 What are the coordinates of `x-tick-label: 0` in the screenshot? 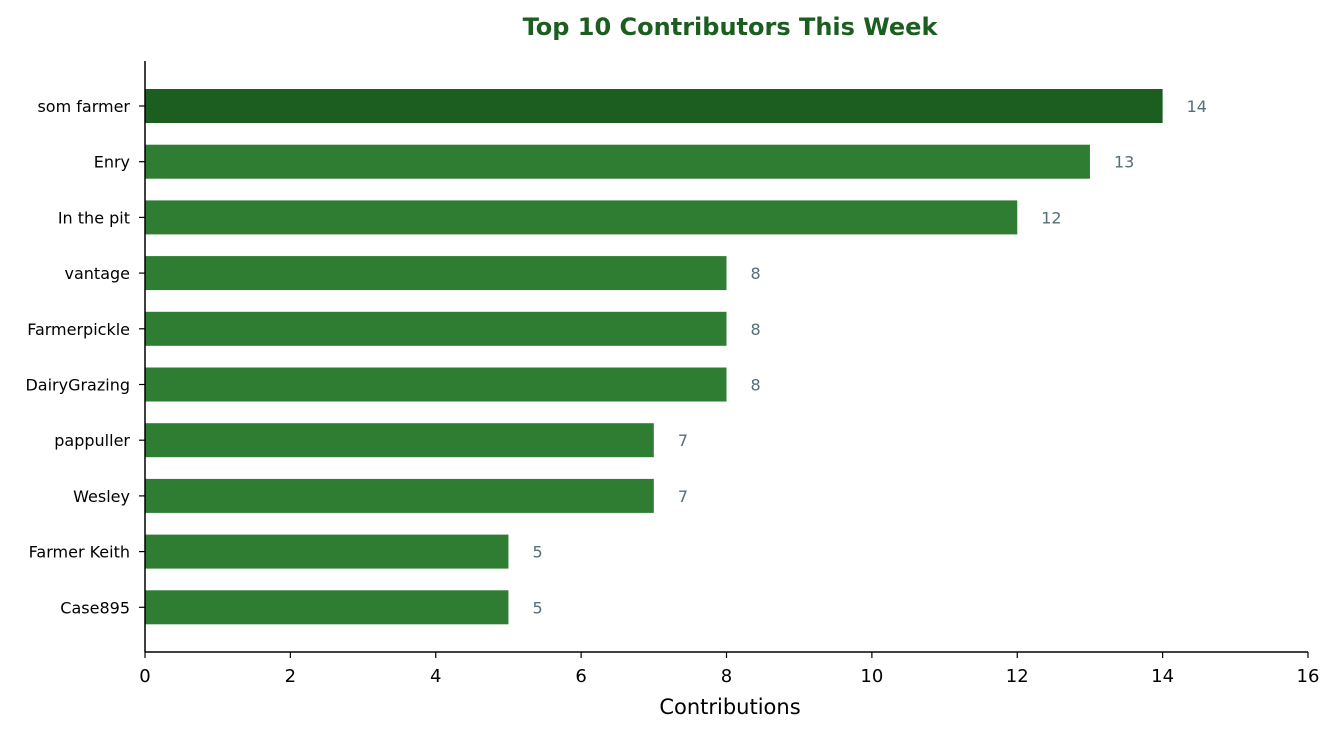 It's located at (144, 676).